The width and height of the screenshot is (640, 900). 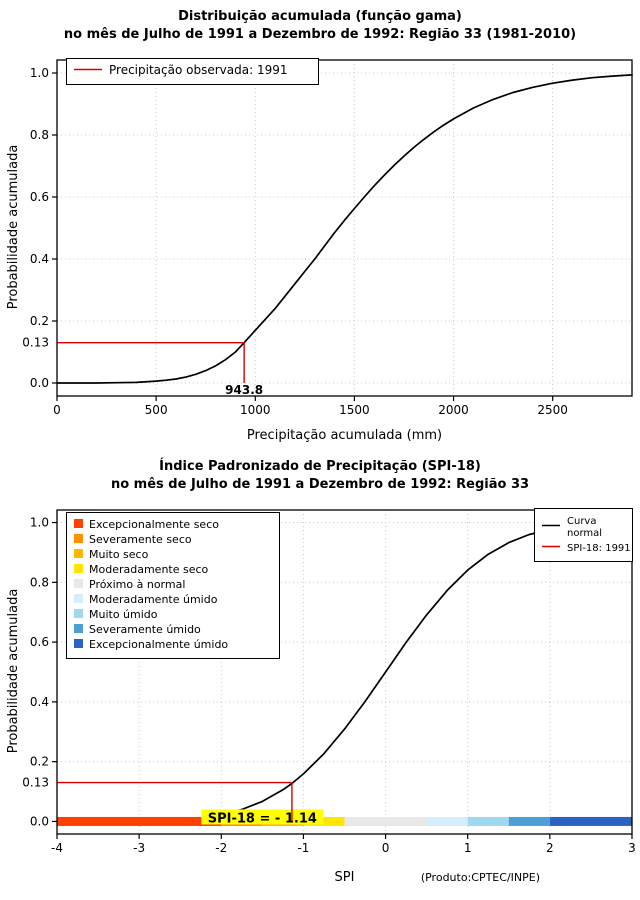 I want to click on legend-label: Severamente seco, so click(x=140, y=539).